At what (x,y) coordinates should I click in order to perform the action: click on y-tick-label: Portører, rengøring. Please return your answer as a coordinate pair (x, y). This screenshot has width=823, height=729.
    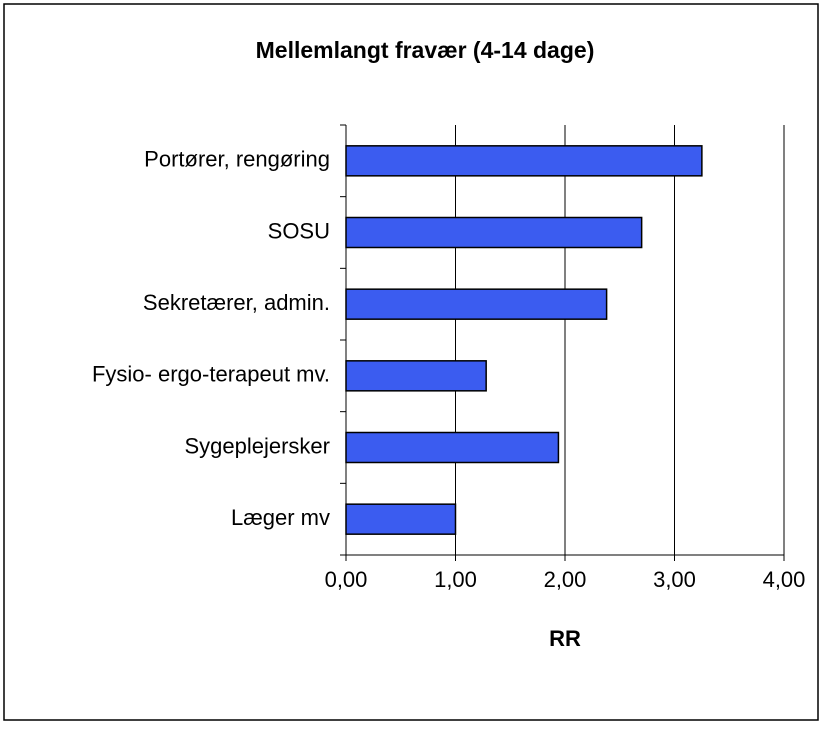
    Looking at the image, I should click on (237, 159).